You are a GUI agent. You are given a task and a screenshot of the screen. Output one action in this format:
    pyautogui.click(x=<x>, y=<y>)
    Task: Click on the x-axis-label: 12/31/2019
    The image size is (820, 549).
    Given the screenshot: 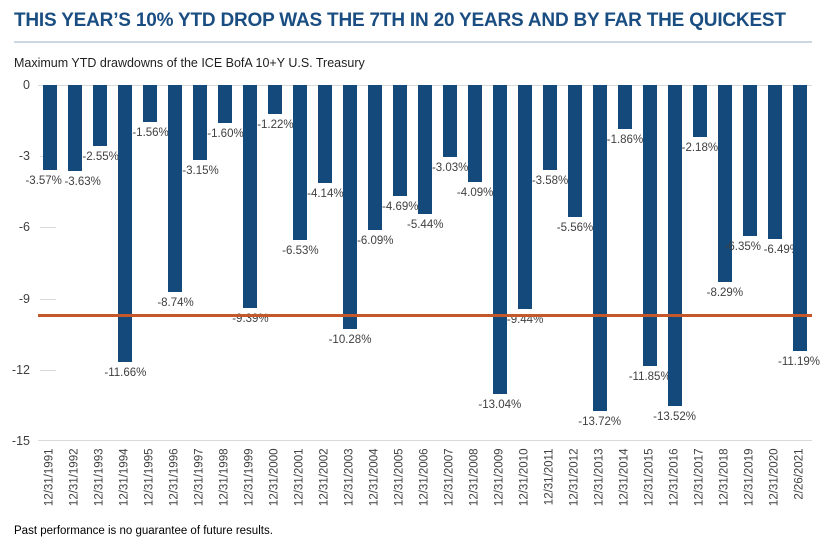 What is the action you would take?
    pyautogui.click(x=749, y=477)
    